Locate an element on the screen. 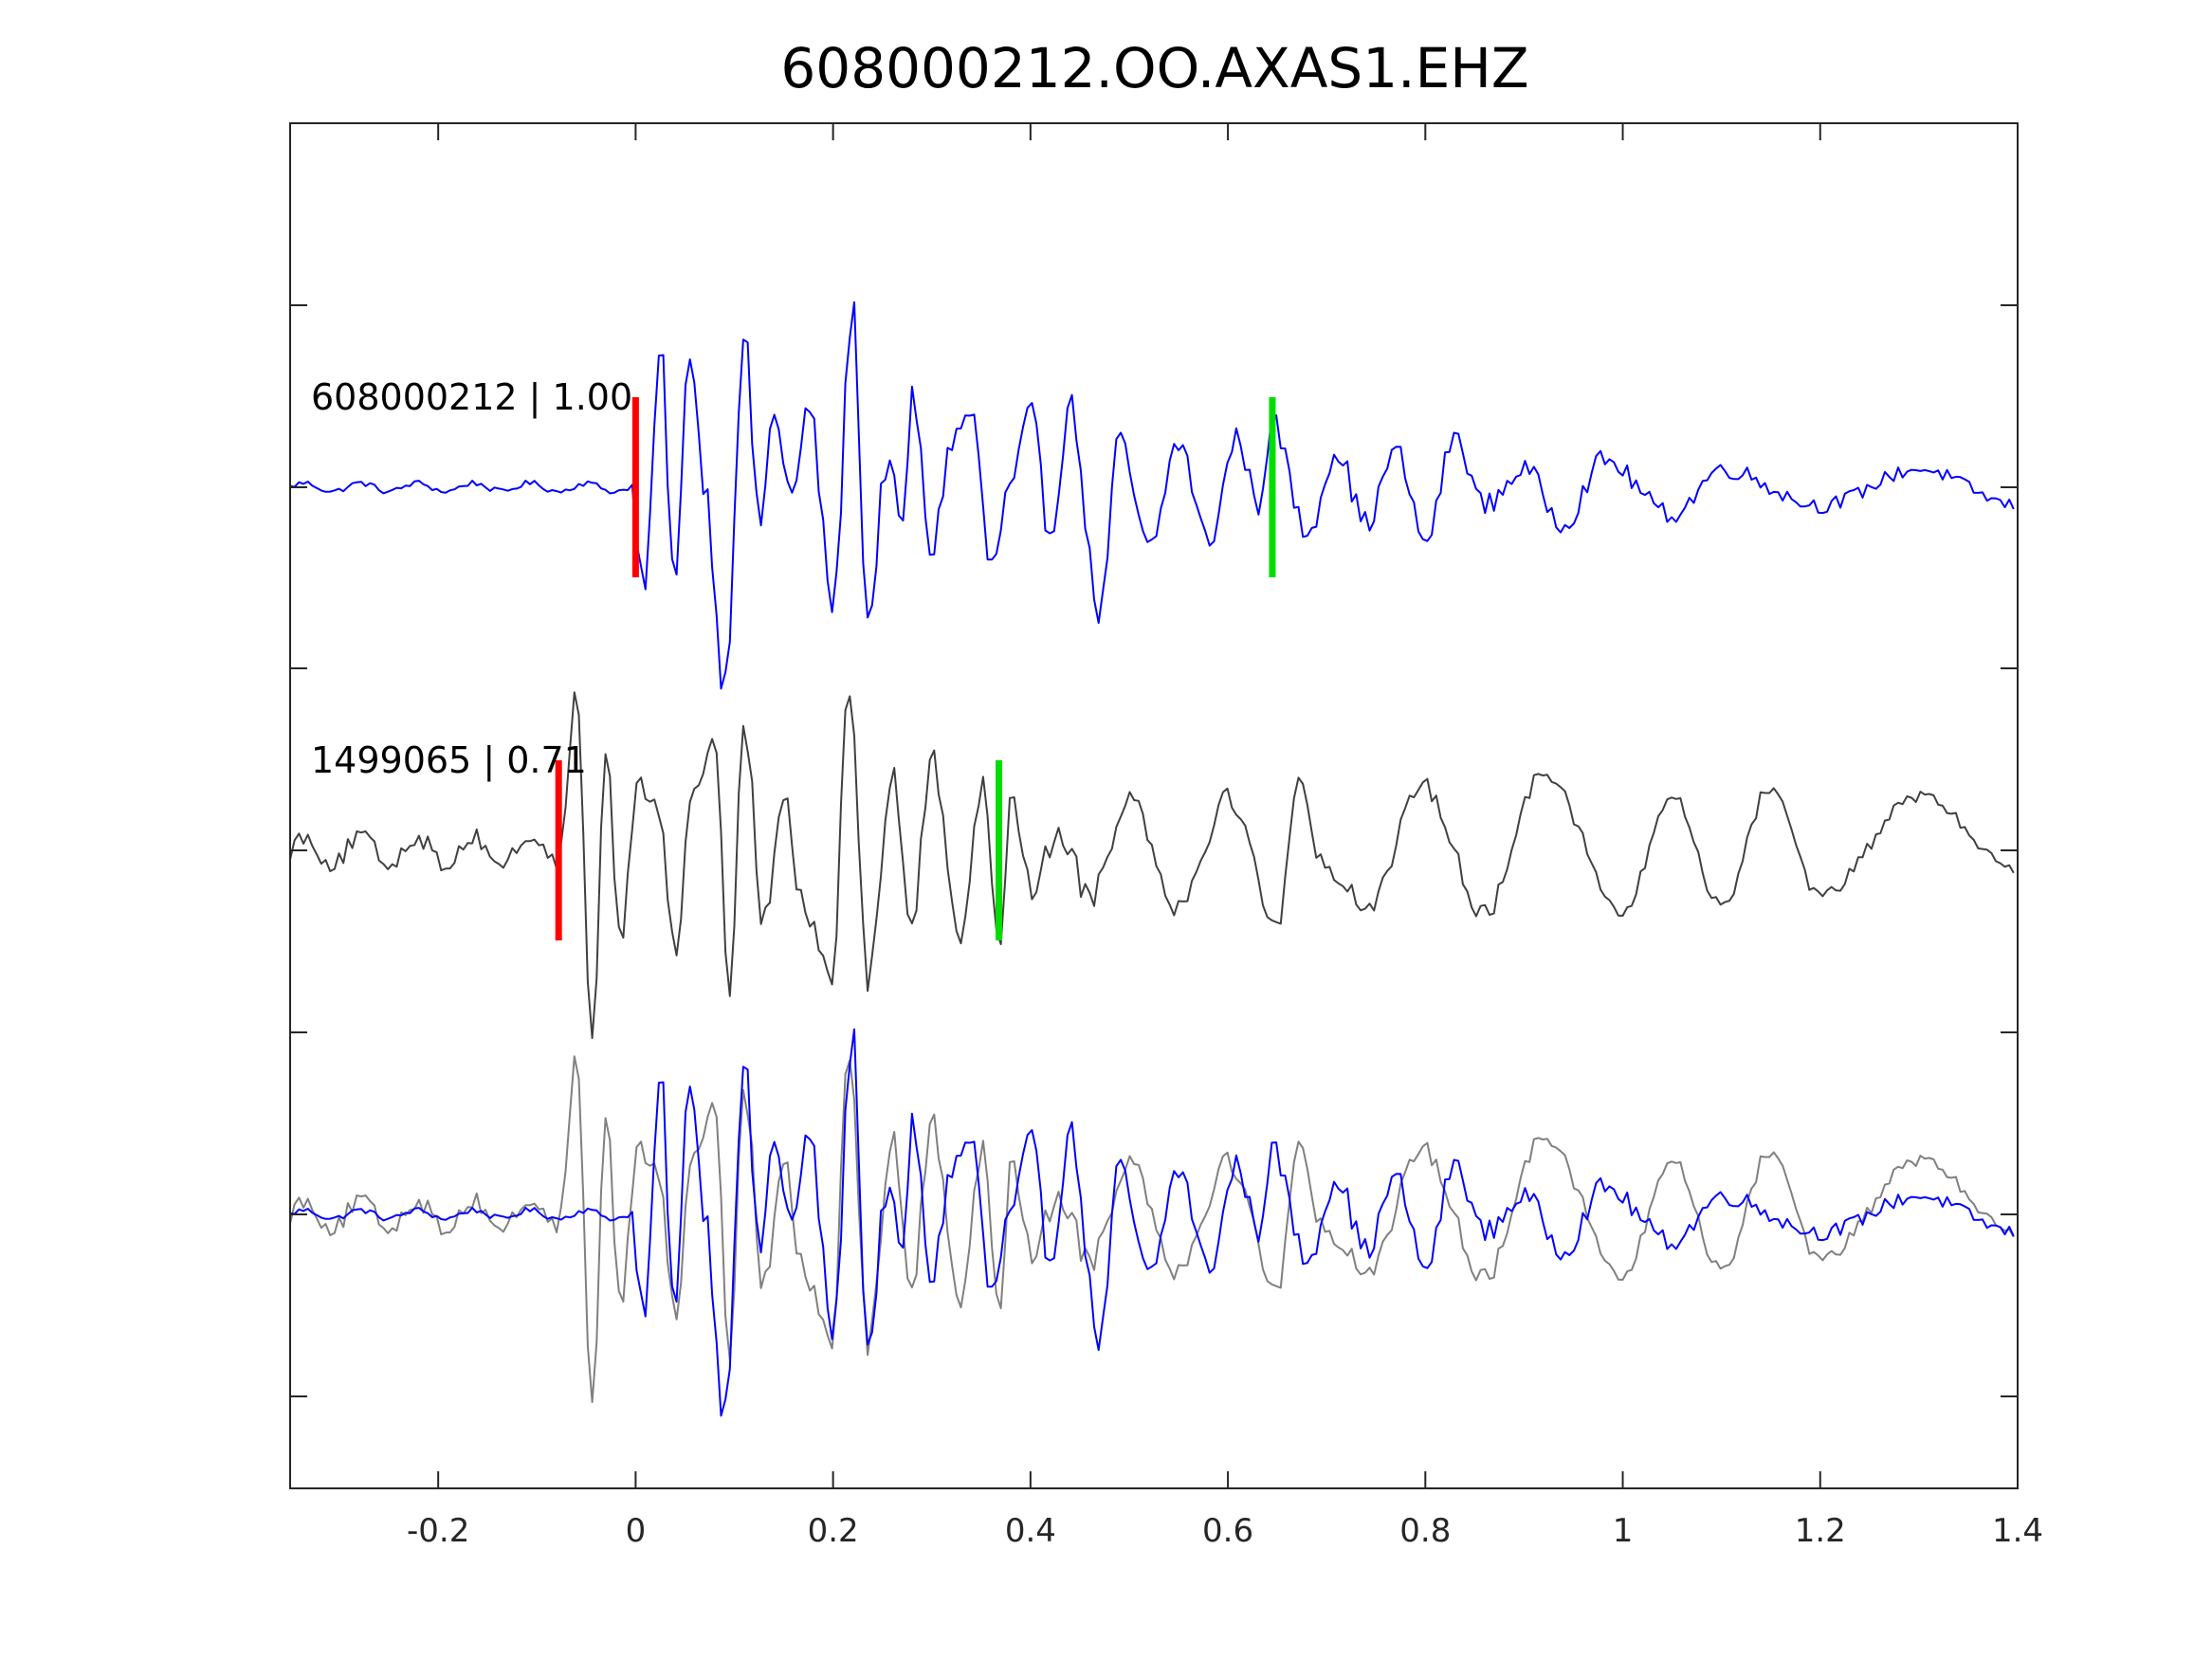 Image resolution: width=2212 pixels, height=1659 pixels. chart-title: 608000212.OO.AXAS1.EHZ is located at coordinates (1154, 68).